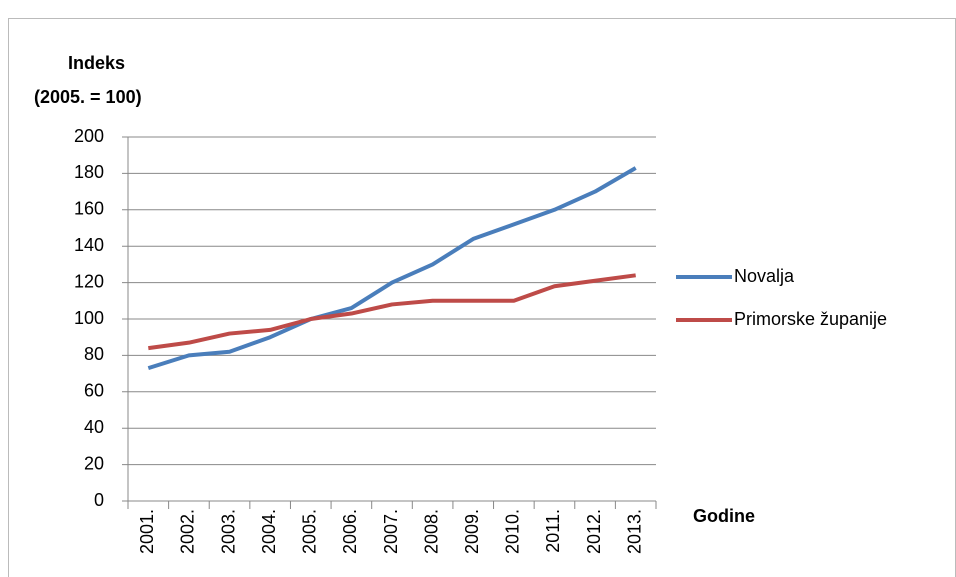  I want to click on x-tick-label: 2009., so click(472, 531).